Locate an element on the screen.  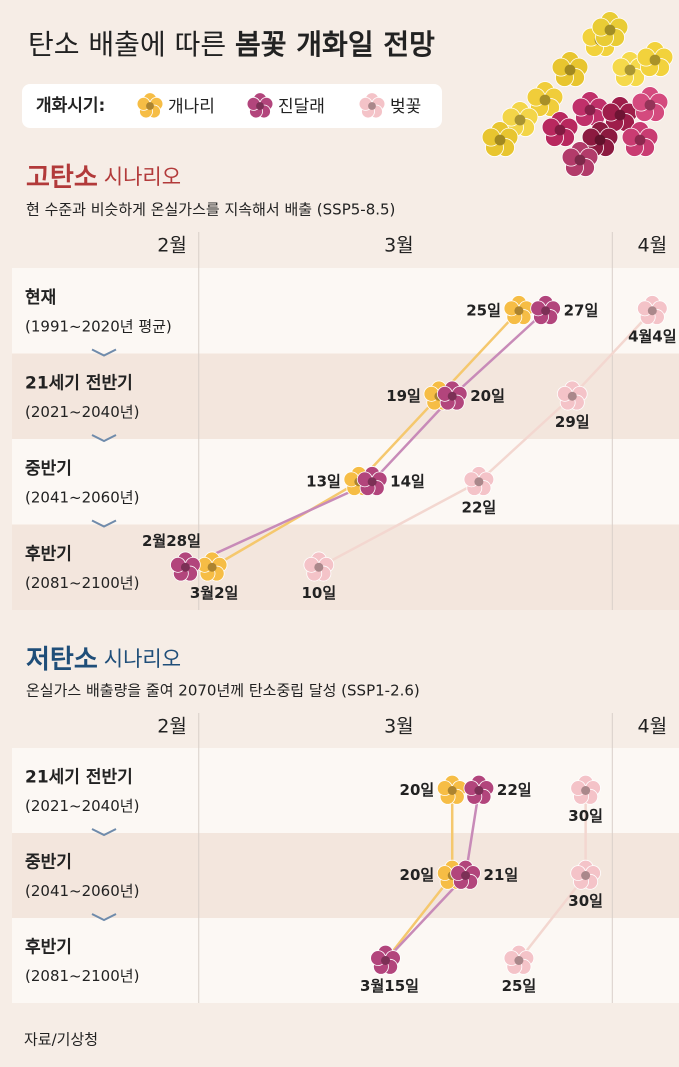
category-note: (2021~2040년) is located at coordinates (82, 412).